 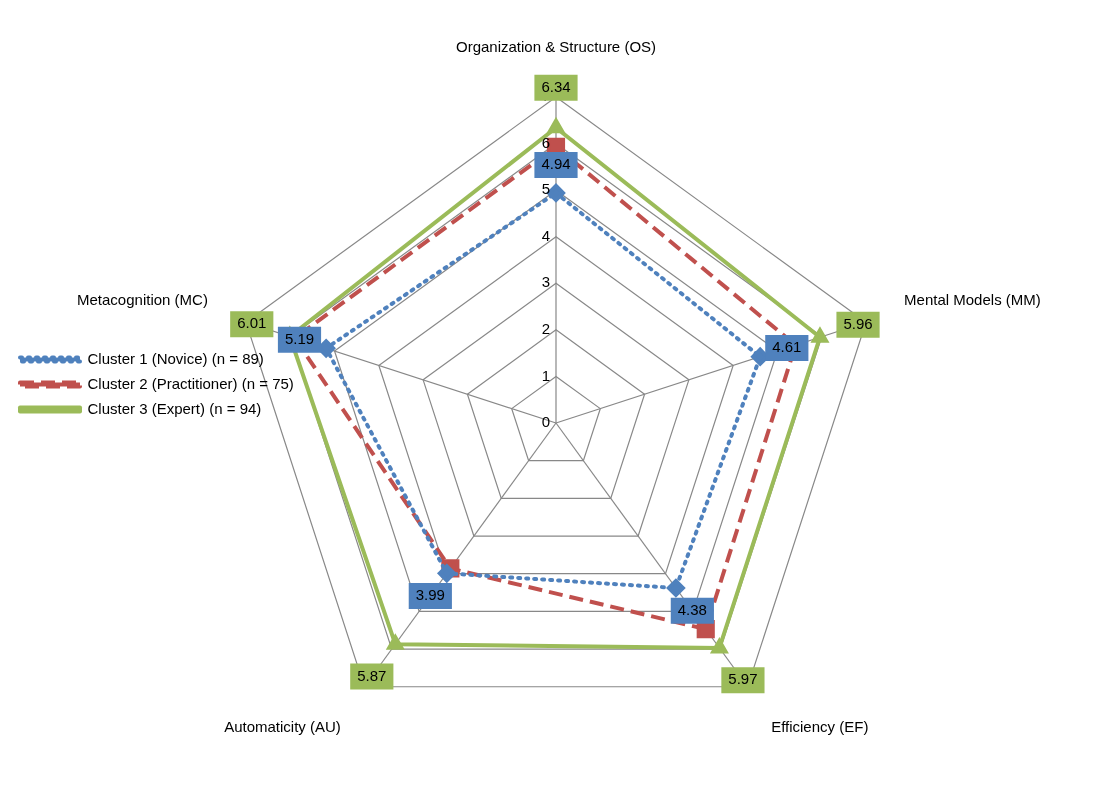 What do you see at coordinates (545, 235) in the screenshot?
I see `y-tick-label: 4` at bounding box center [545, 235].